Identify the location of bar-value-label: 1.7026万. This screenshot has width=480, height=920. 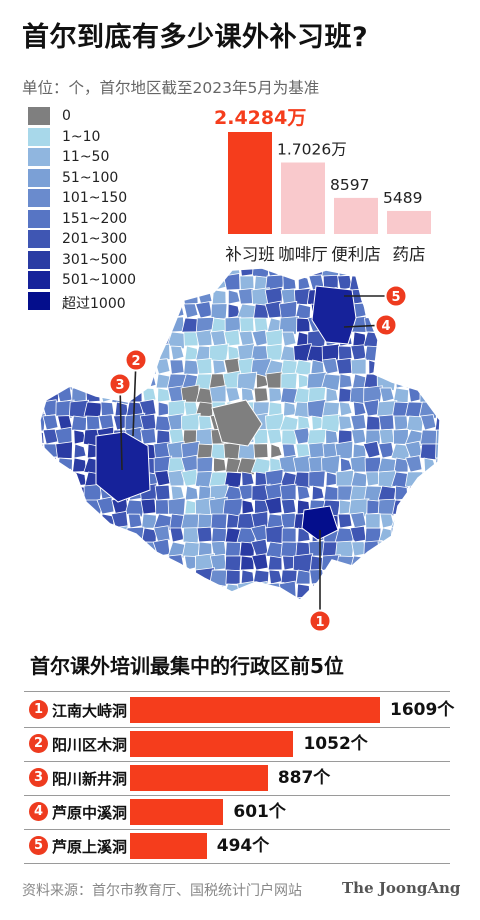
(312, 149).